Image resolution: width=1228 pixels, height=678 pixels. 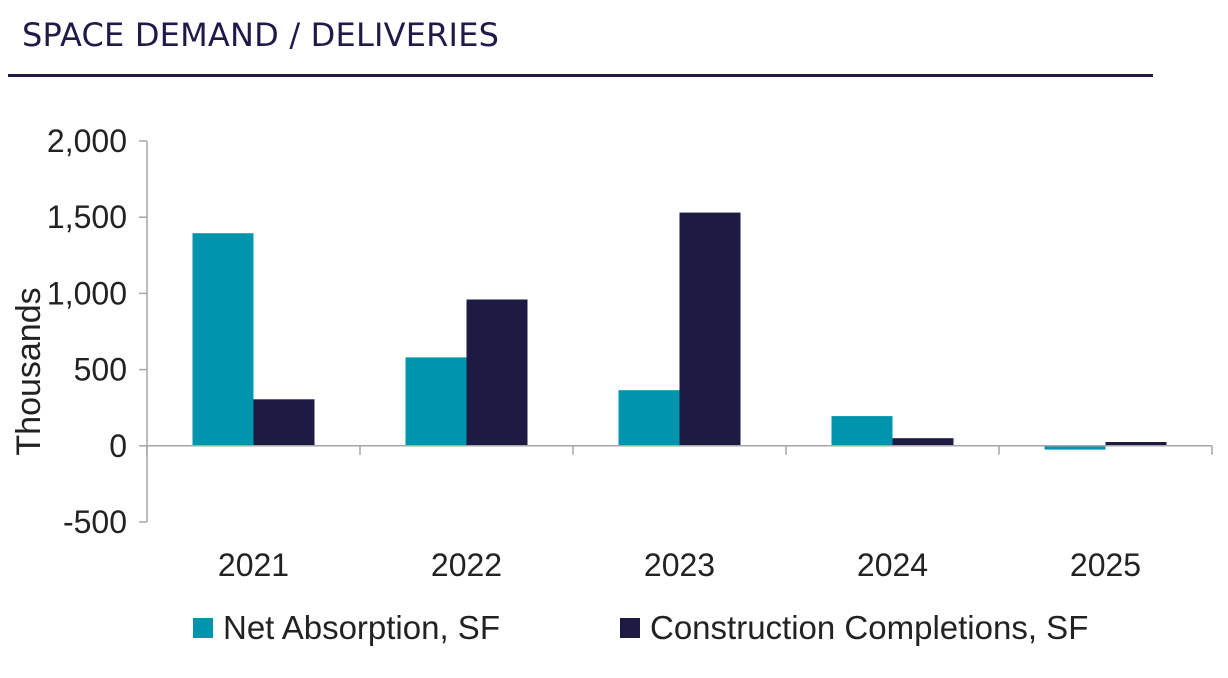 What do you see at coordinates (679, 565) in the screenshot?
I see `x-tick-label-2023: 2023` at bounding box center [679, 565].